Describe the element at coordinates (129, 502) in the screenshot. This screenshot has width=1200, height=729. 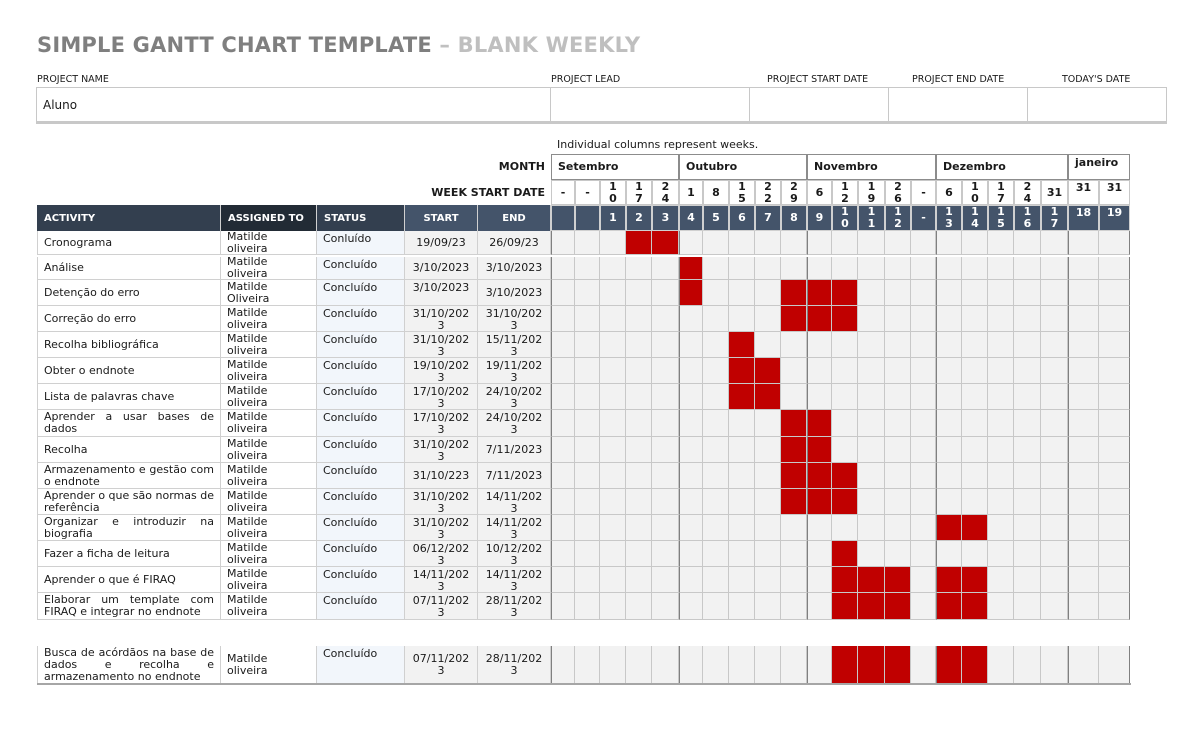
I see `activity-cell: Aprender o que são normas de referência` at that location.